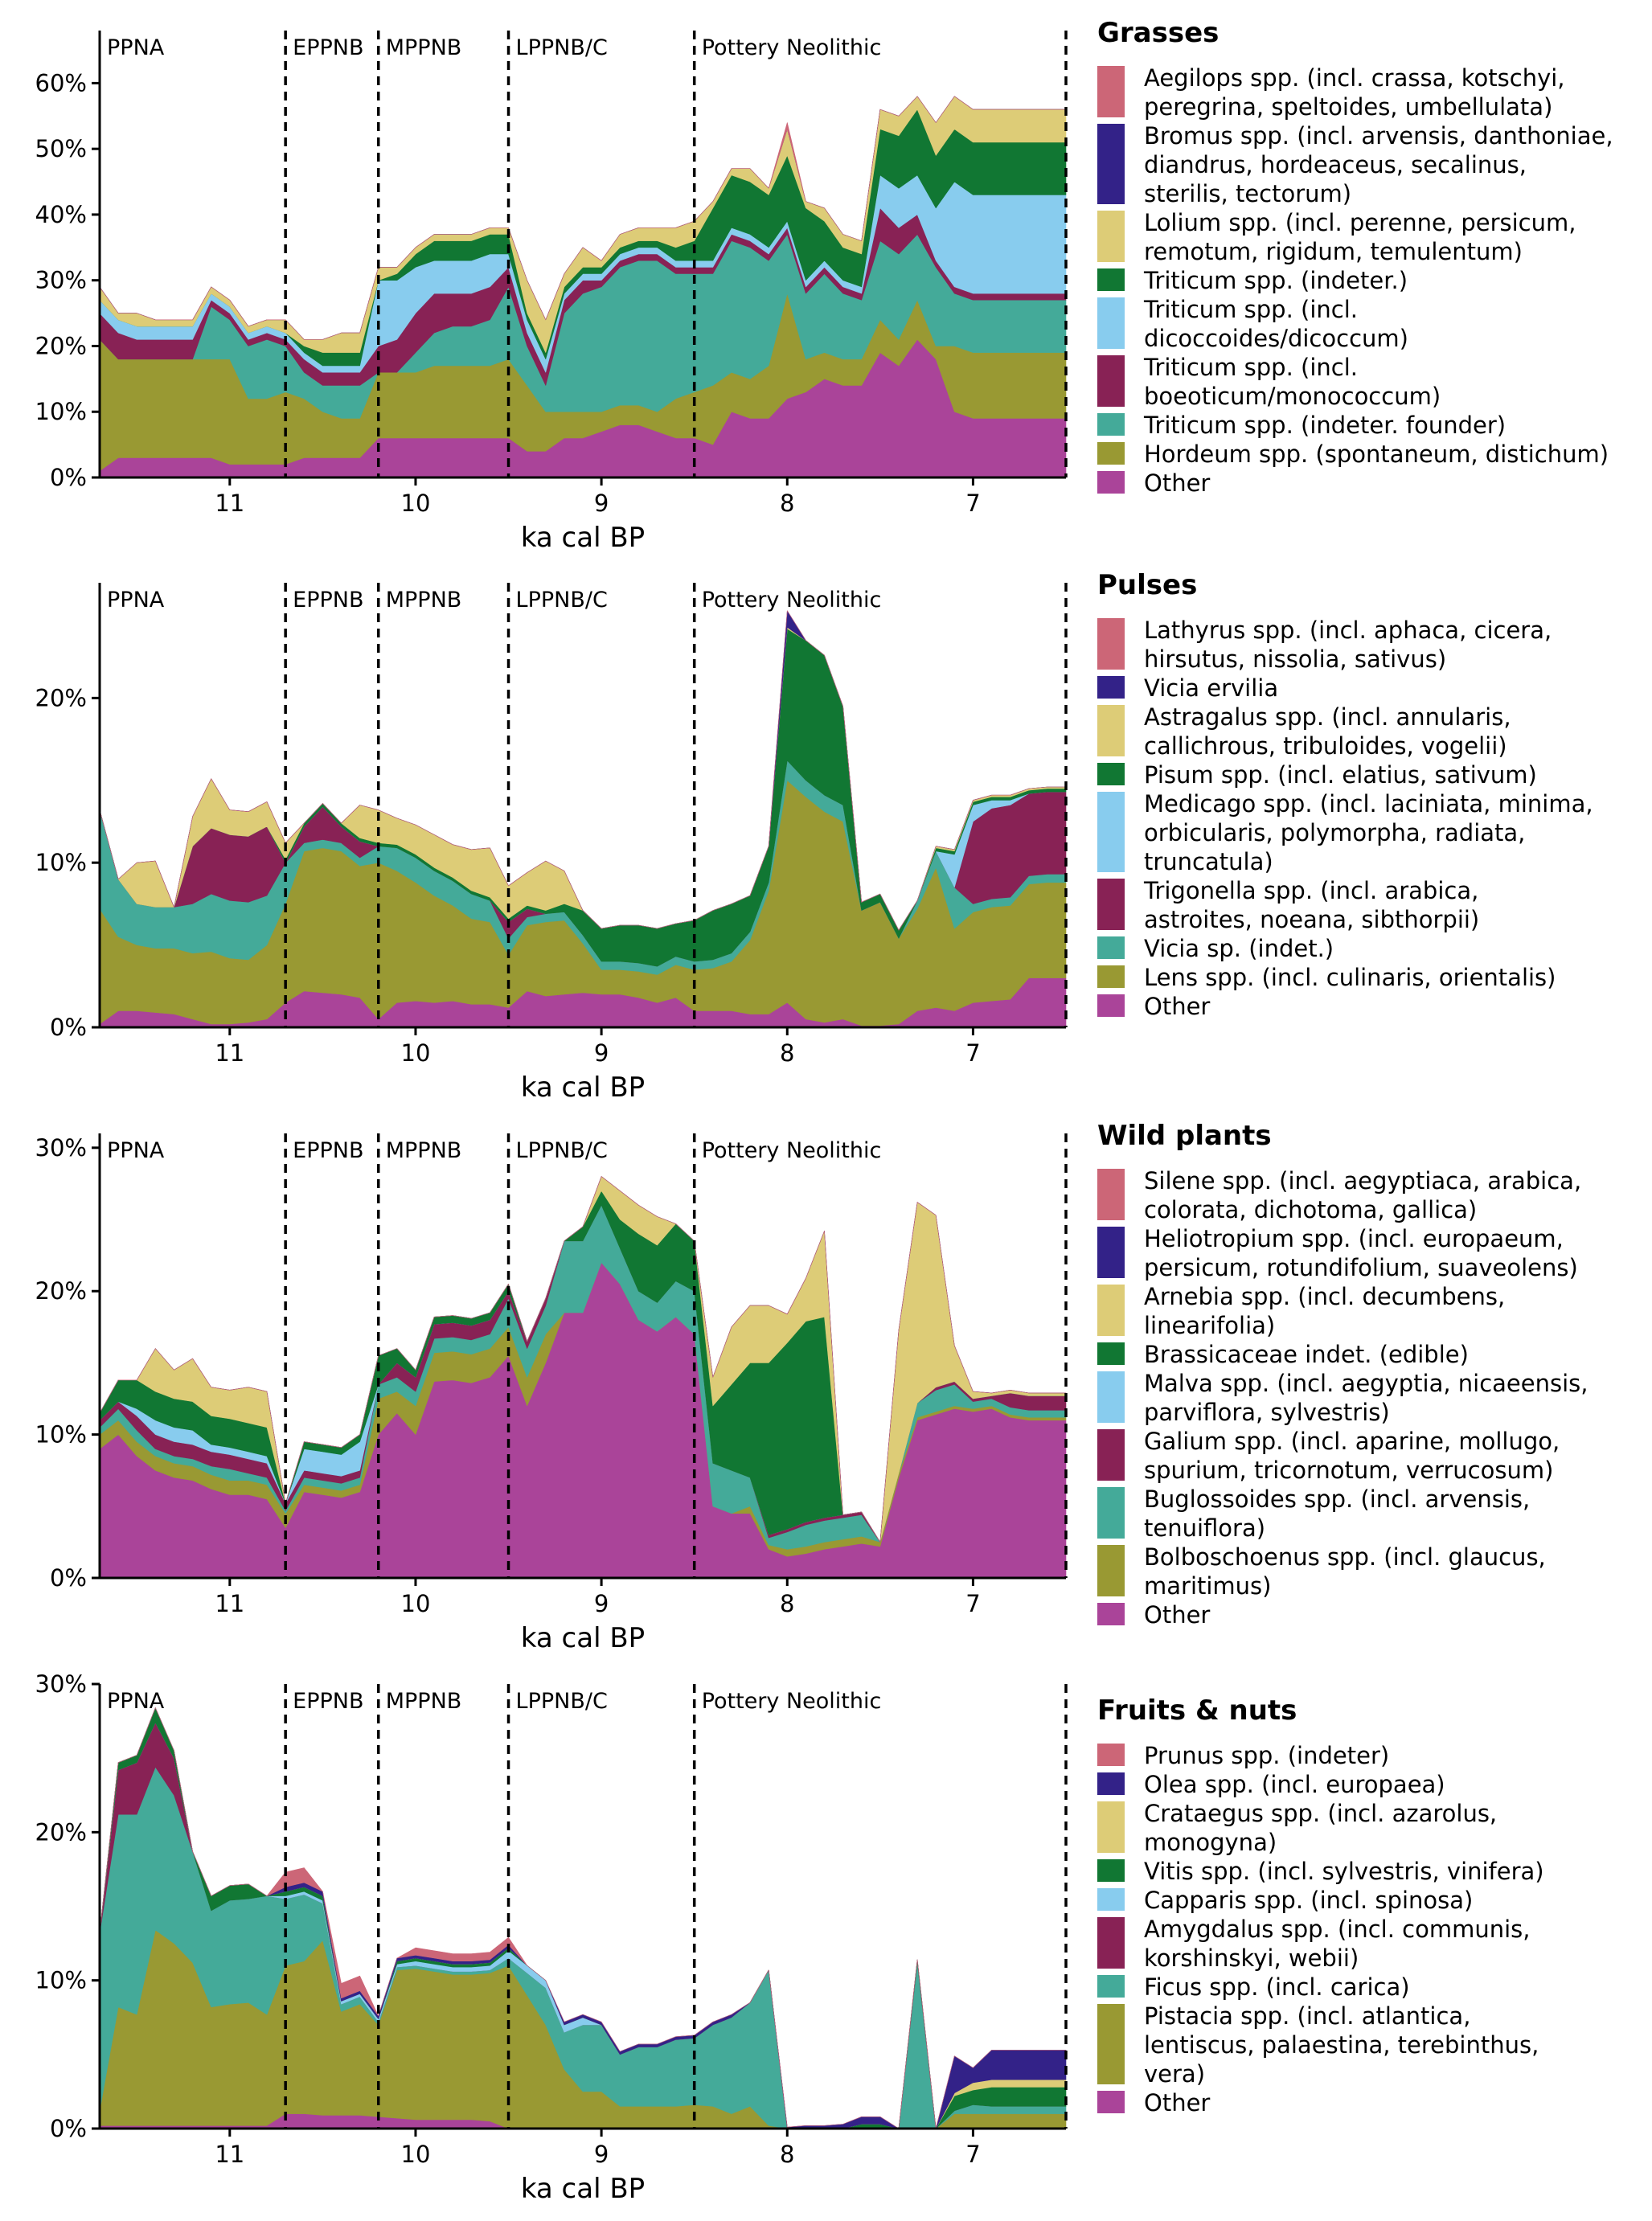  I want to click on legend-label: Vicia ervilia, so click(1211, 688).